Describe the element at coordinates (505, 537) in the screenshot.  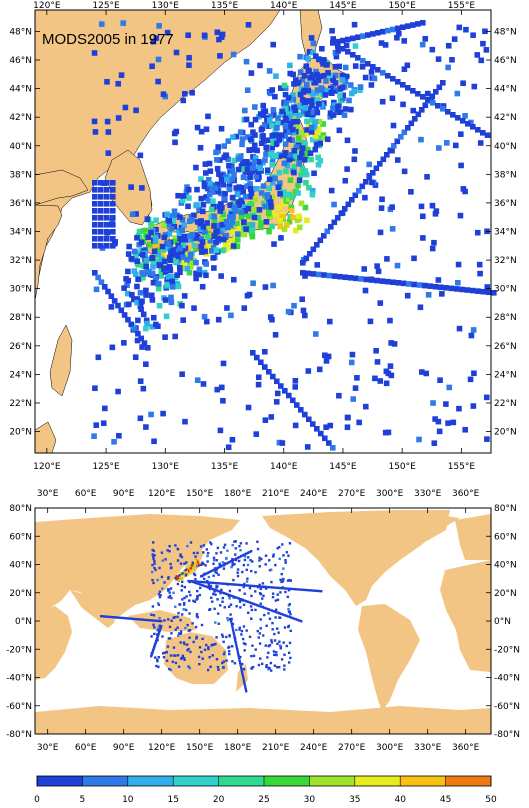
I see `lat-tick-label: 60°N` at that location.